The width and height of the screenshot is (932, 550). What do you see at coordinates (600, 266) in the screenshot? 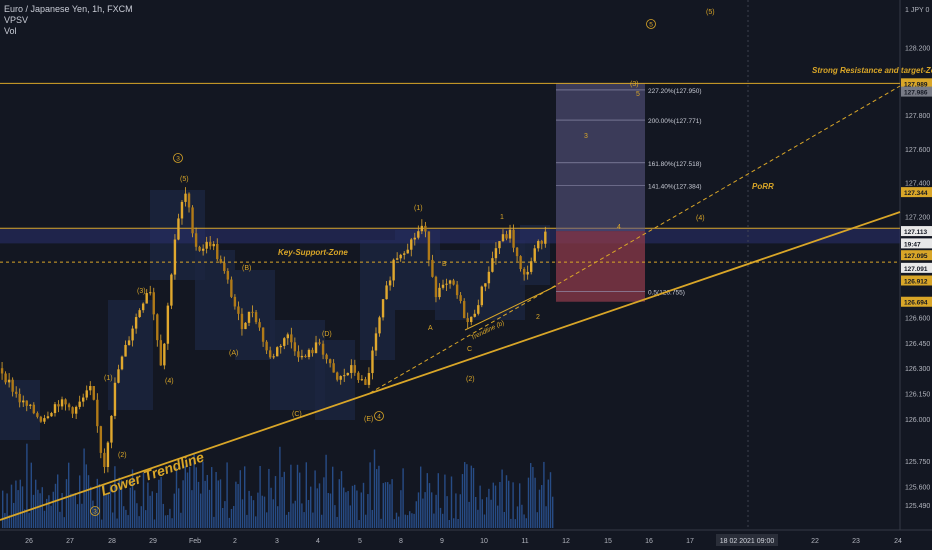
I see `fib-stop-box` at bounding box center [600, 266].